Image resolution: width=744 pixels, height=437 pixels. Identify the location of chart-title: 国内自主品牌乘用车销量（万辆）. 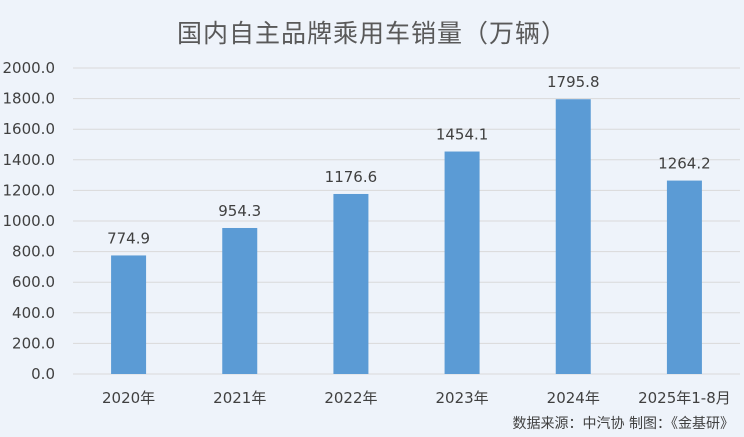
(371, 33).